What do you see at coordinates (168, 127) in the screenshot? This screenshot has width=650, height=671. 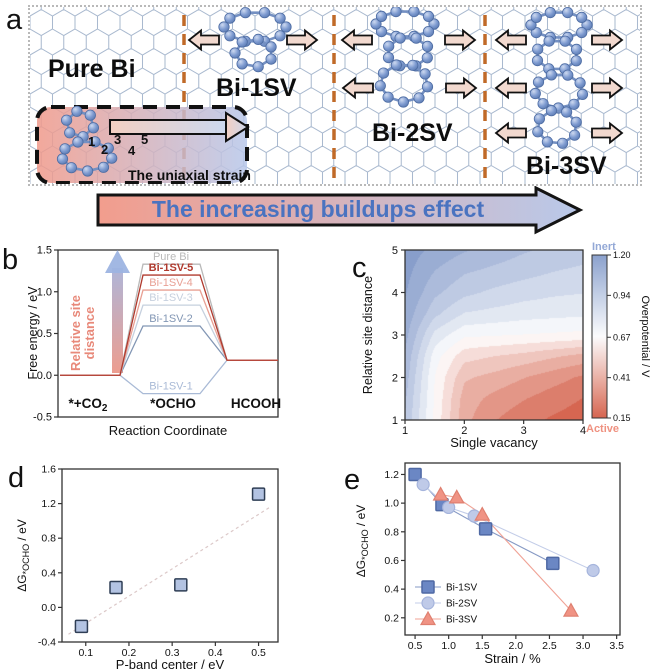 I see `strain-arrow` at bounding box center [168, 127].